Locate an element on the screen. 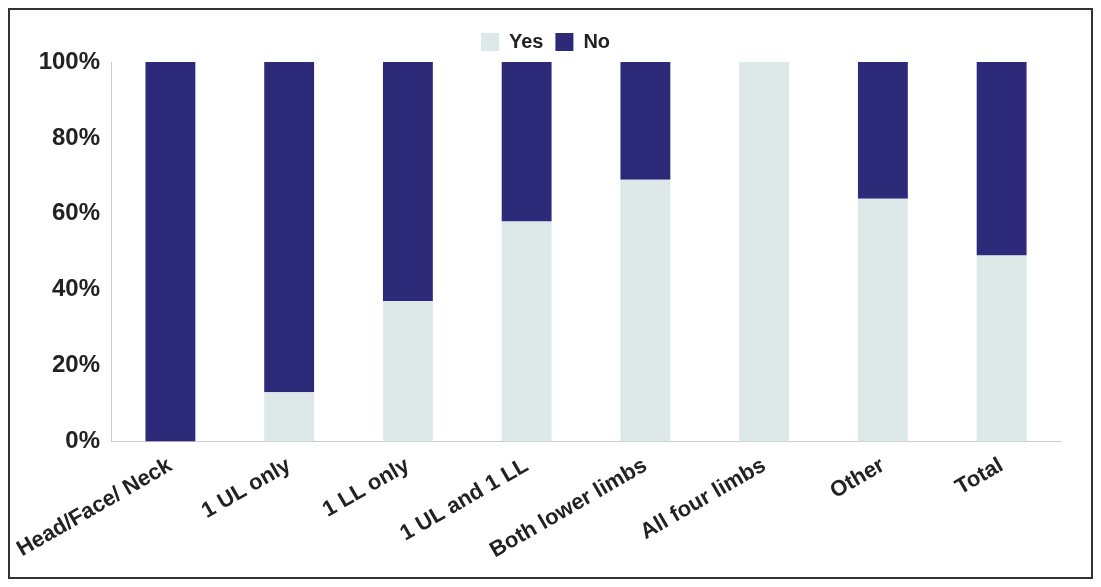  legend-label: No is located at coordinates (597, 40).